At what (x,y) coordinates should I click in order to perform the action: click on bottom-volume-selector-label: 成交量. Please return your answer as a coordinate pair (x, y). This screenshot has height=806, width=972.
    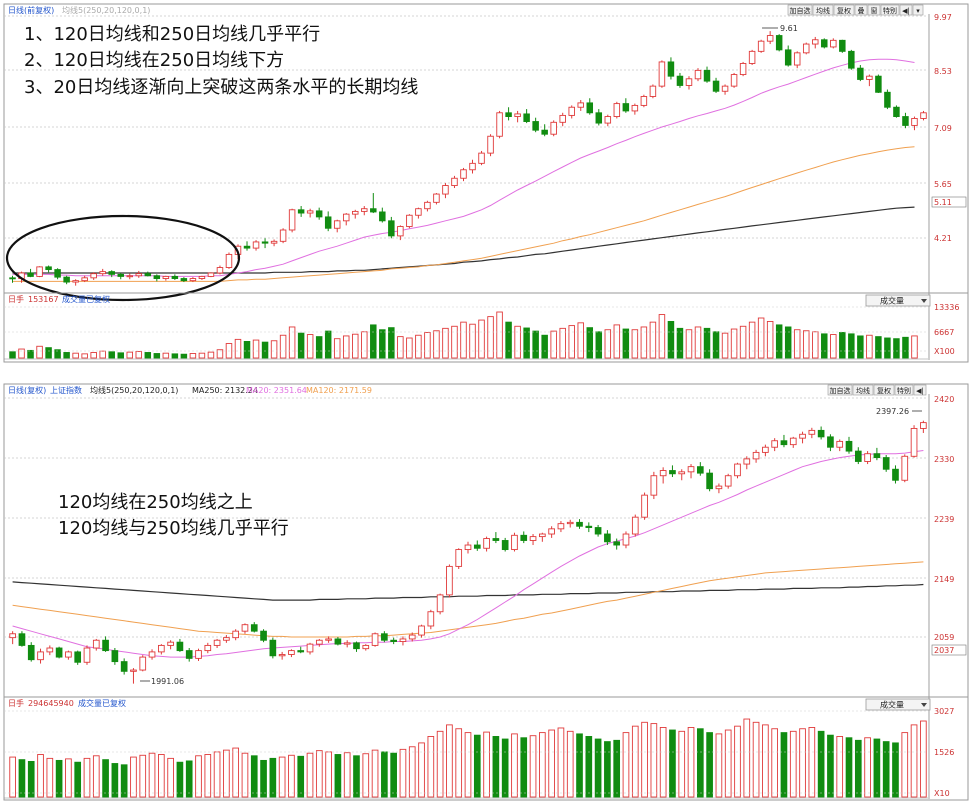
    Looking at the image, I should click on (892, 705).